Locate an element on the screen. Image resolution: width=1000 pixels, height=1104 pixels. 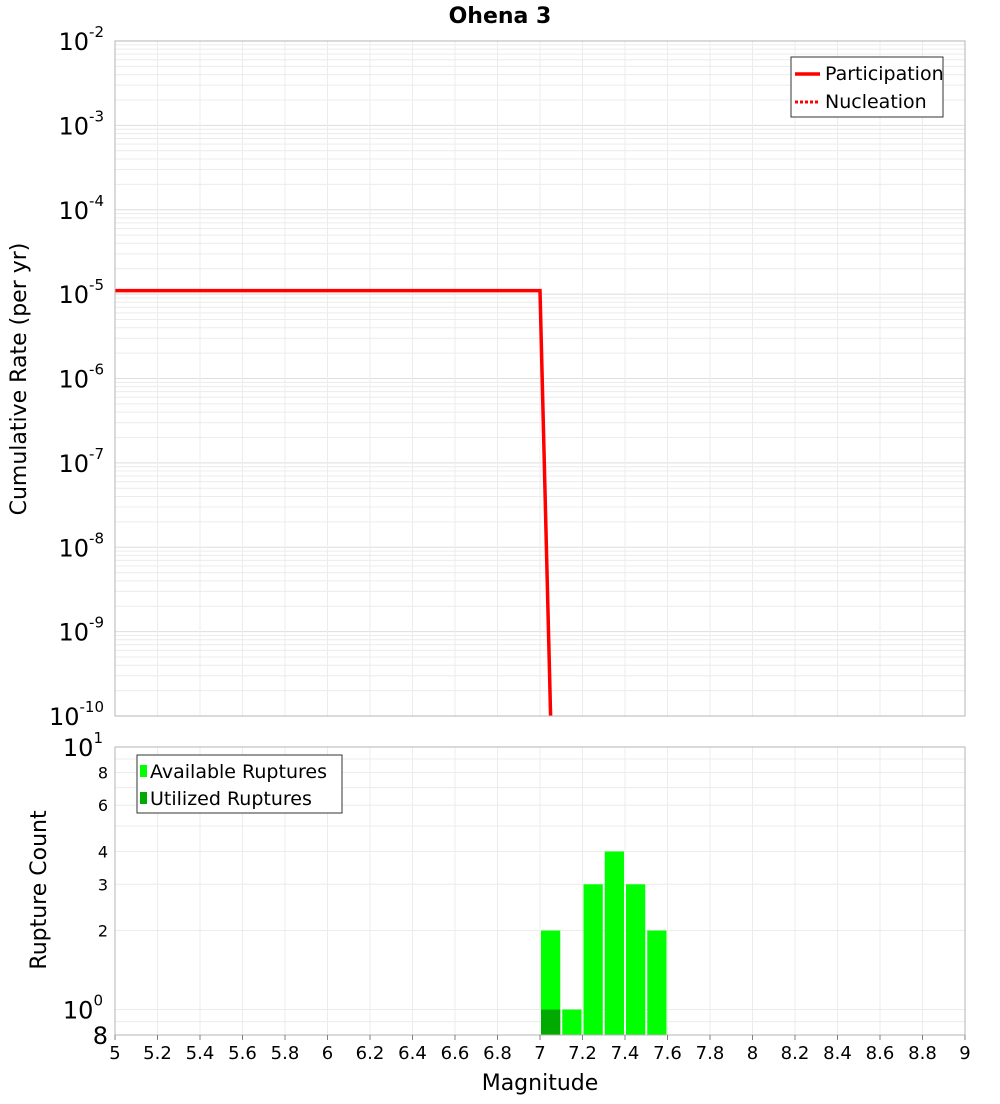
top-y-tick-label: 10⁻⁶ is located at coordinates (81, 377).